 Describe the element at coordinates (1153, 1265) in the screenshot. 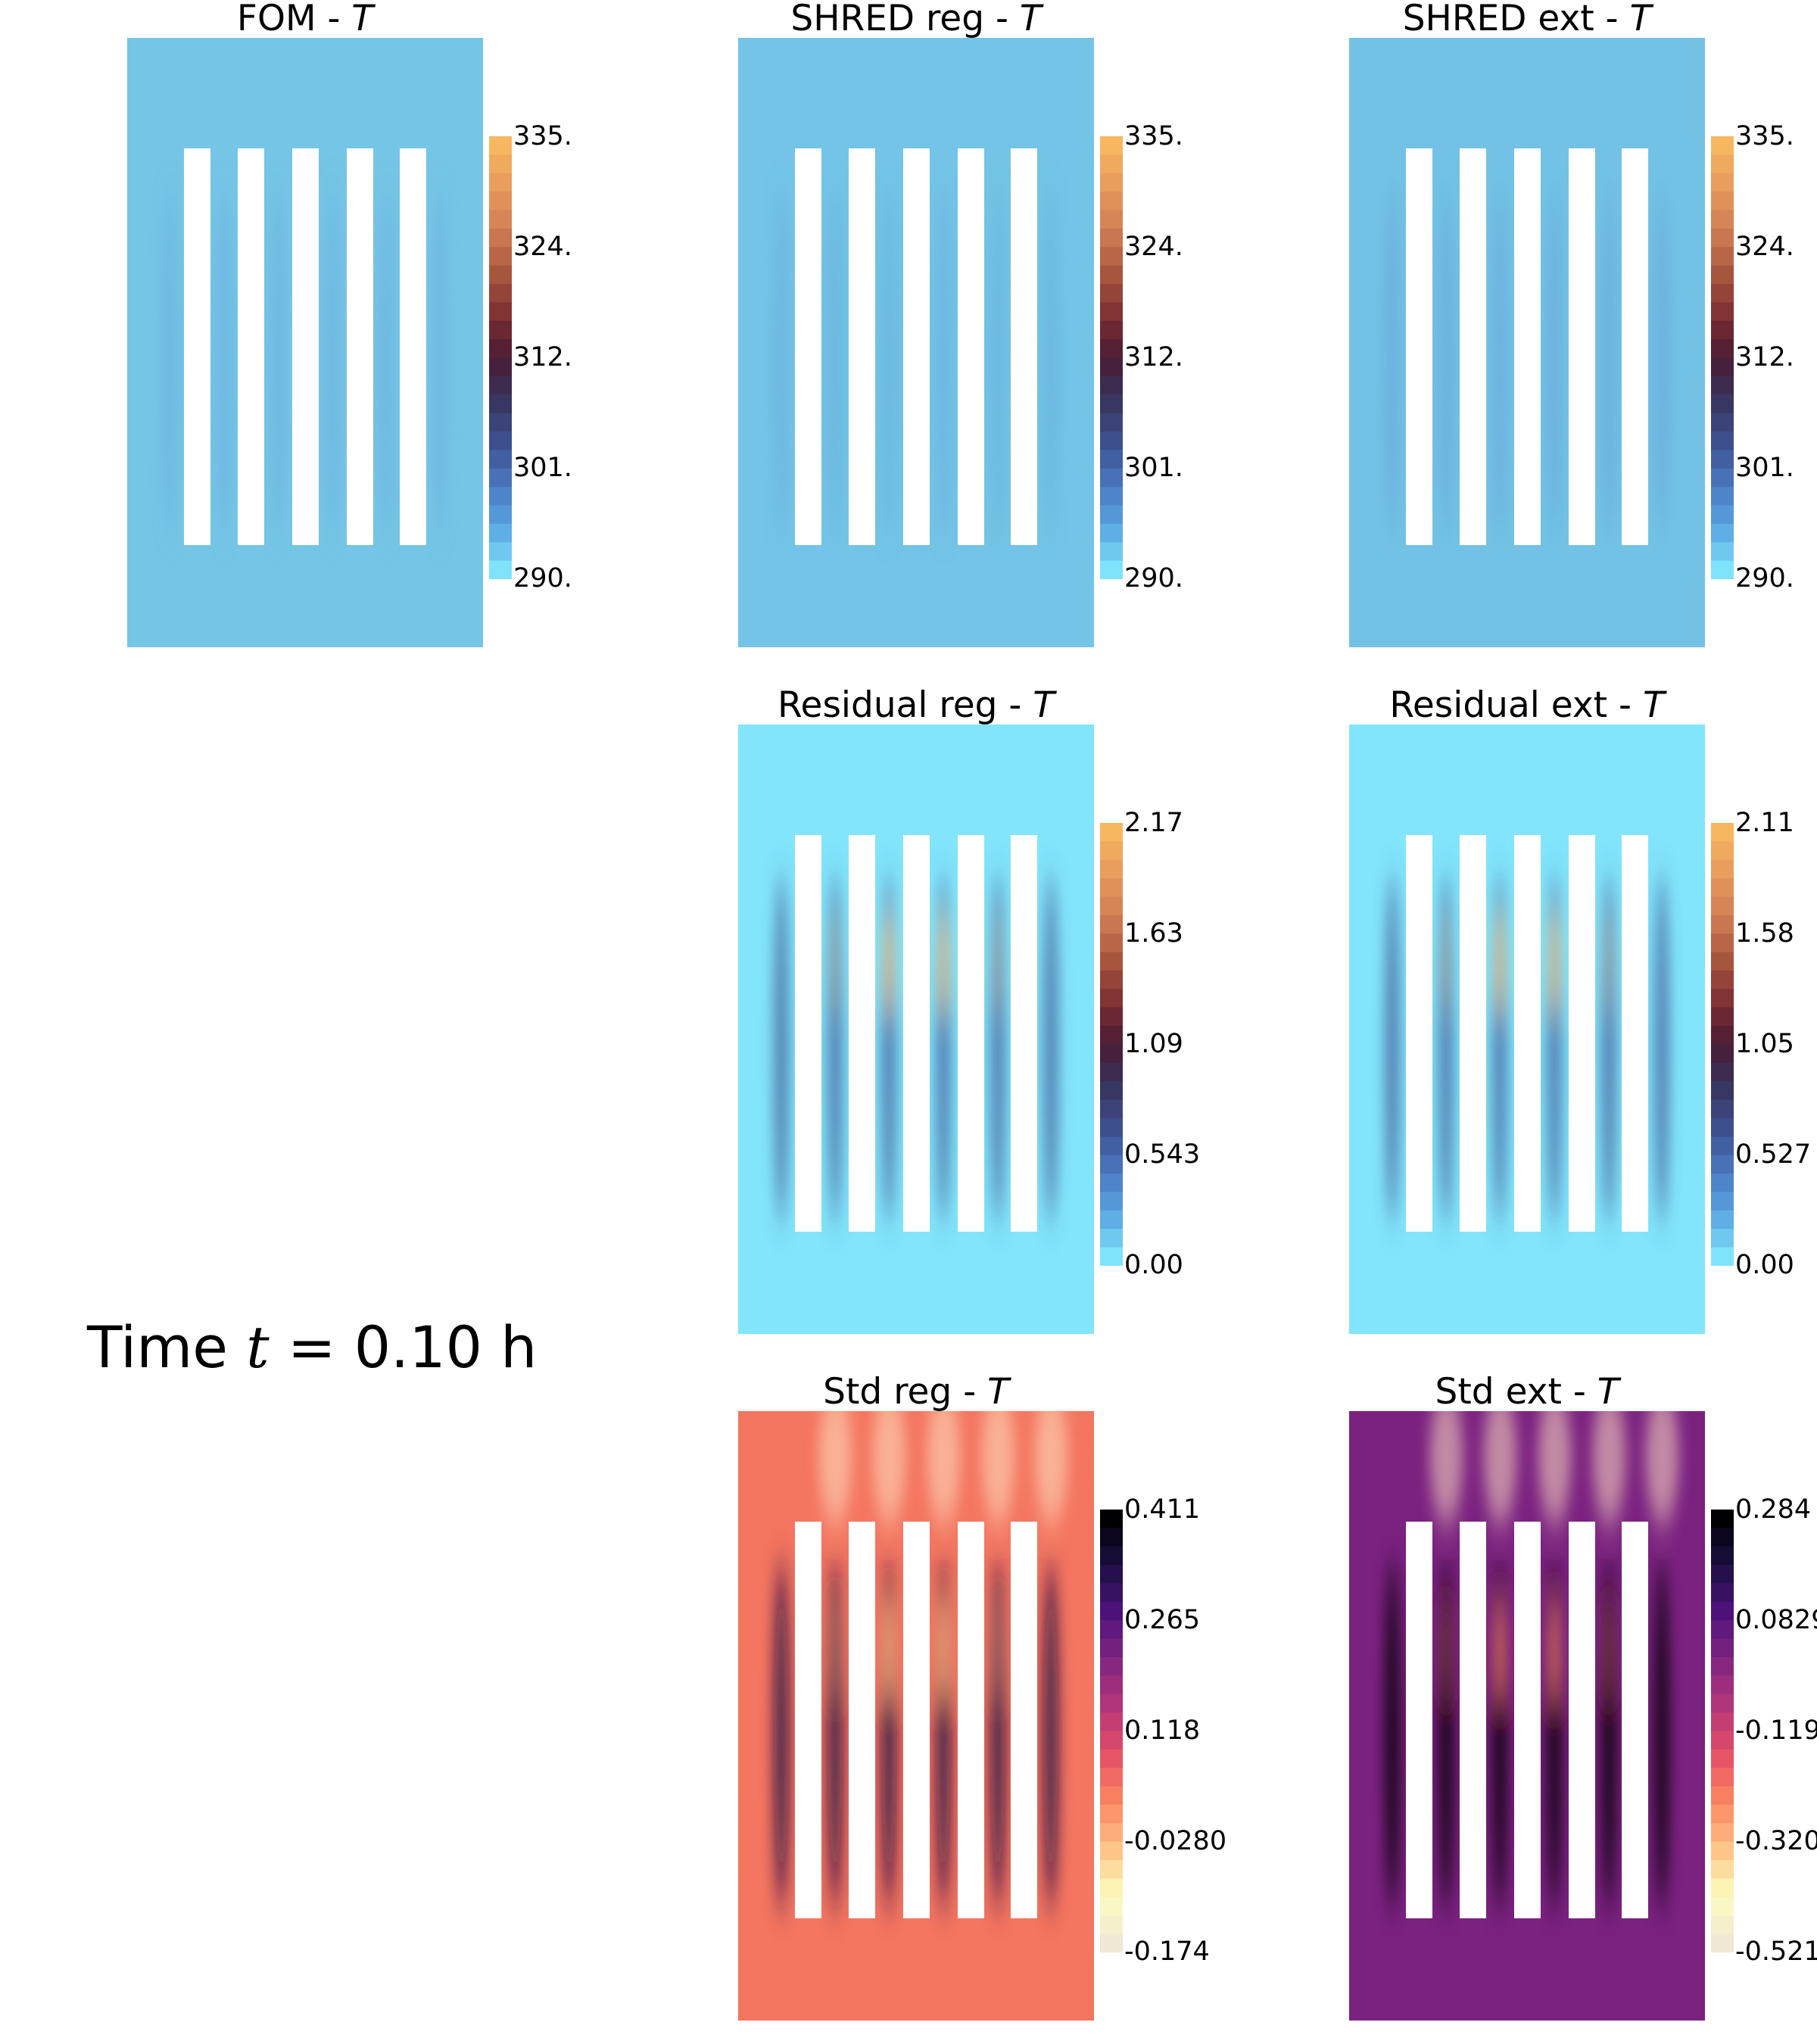

I see `colorbar-tick-label: 0.00` at that location.